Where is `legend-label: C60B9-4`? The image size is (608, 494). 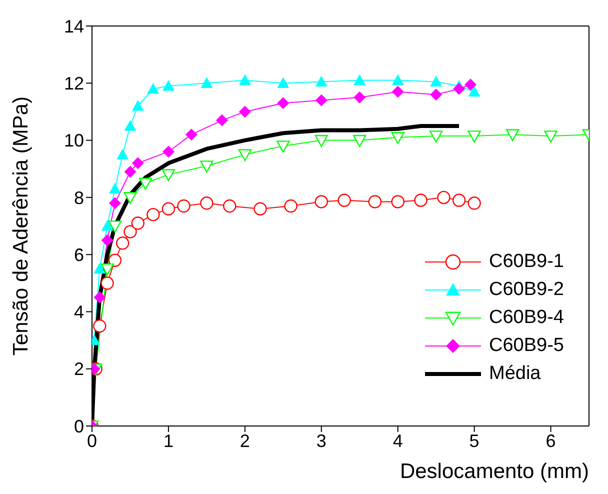 legend-label: C60B9-4 is located at coordinates (526, 318).